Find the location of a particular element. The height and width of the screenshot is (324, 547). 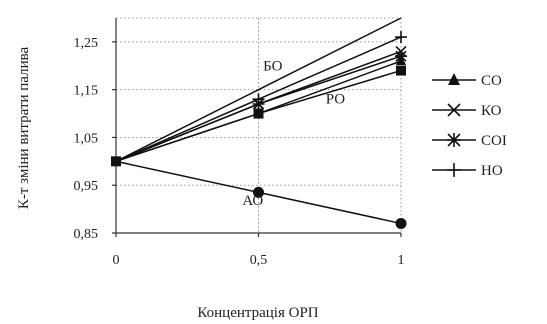

legend-marker-СОІ is located at coordinates (454, 140).